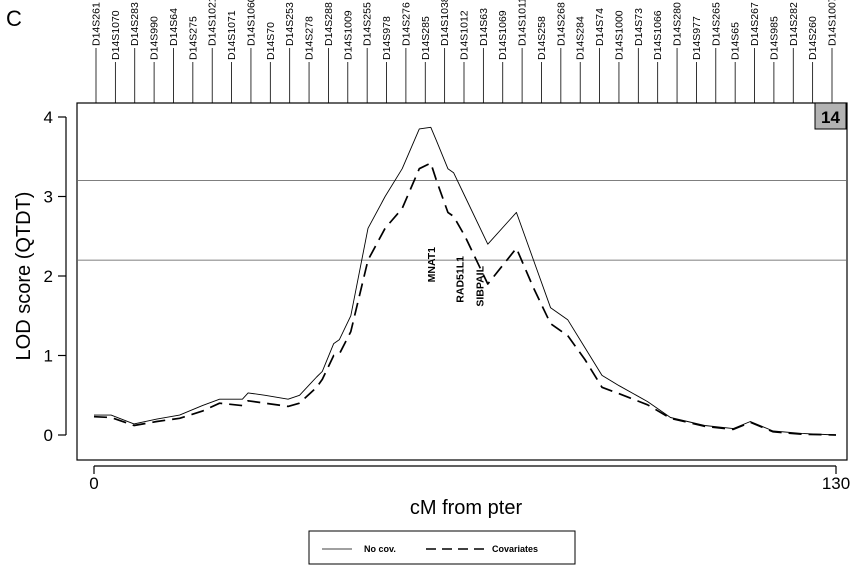 This screenshot has height=567, width=858. I want to click on marker-label: D14S1038, so click(445, 23).